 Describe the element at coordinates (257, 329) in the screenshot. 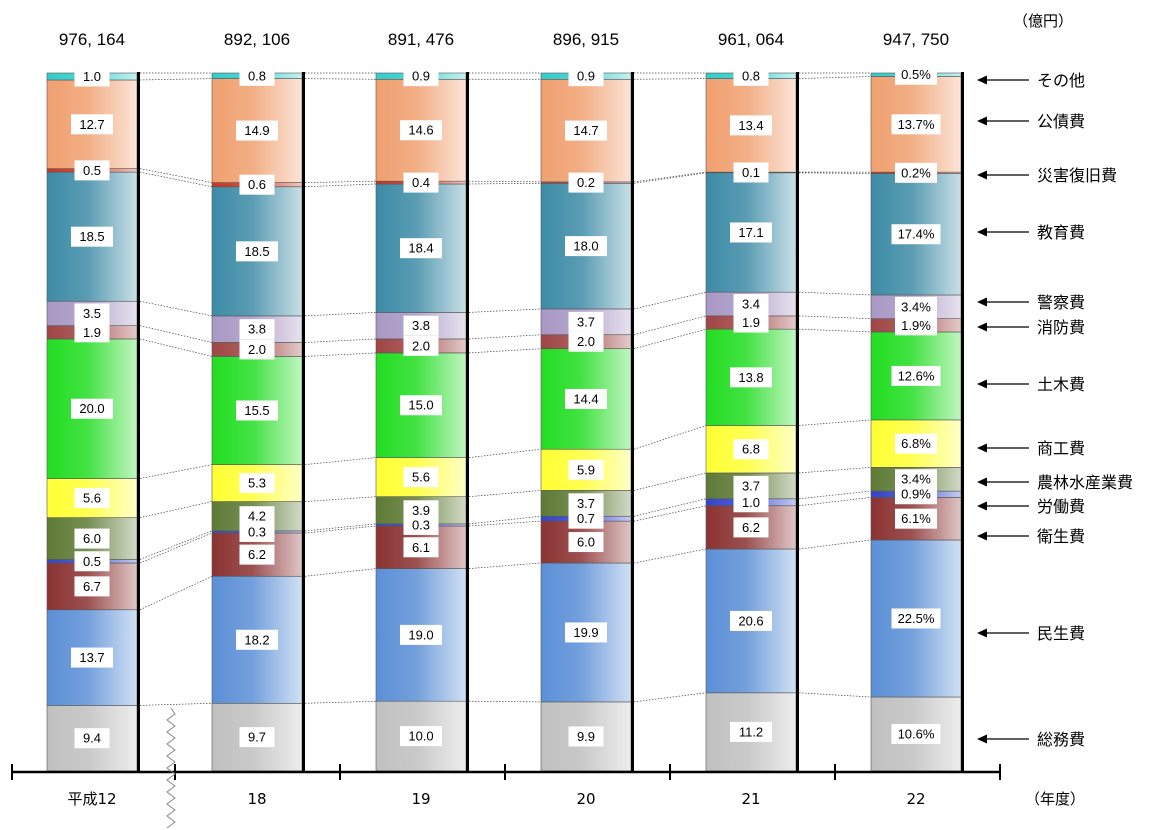

I see `data-label: 3.8` at that location.